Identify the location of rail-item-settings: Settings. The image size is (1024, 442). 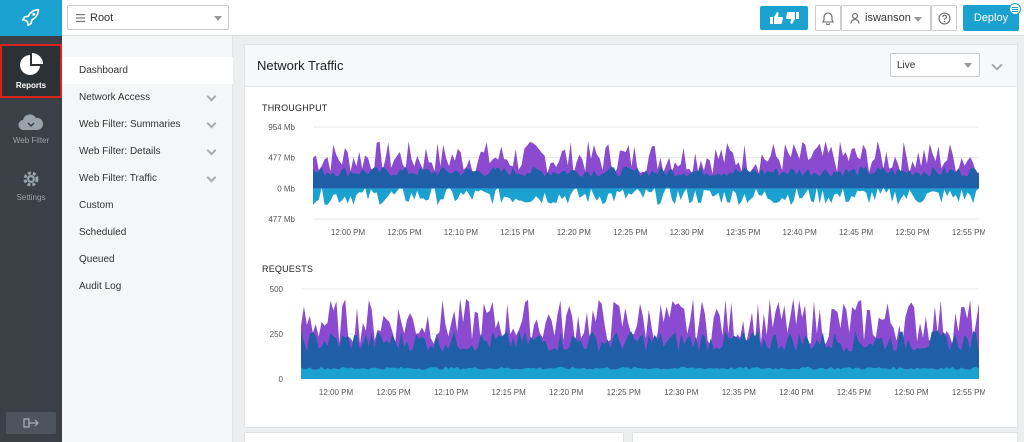
(31, 185).